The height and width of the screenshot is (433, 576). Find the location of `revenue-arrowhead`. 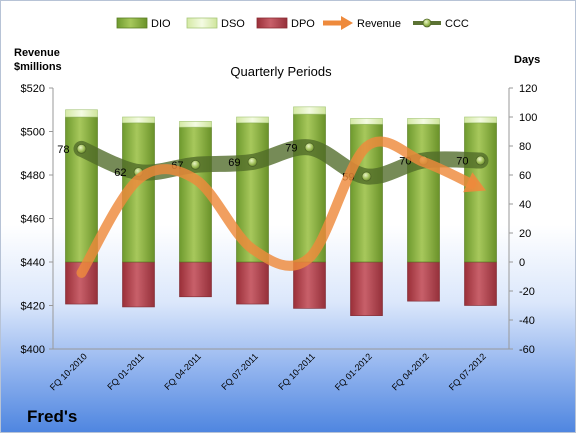

revenue-arrowhead is located at coordinates (474, 182).